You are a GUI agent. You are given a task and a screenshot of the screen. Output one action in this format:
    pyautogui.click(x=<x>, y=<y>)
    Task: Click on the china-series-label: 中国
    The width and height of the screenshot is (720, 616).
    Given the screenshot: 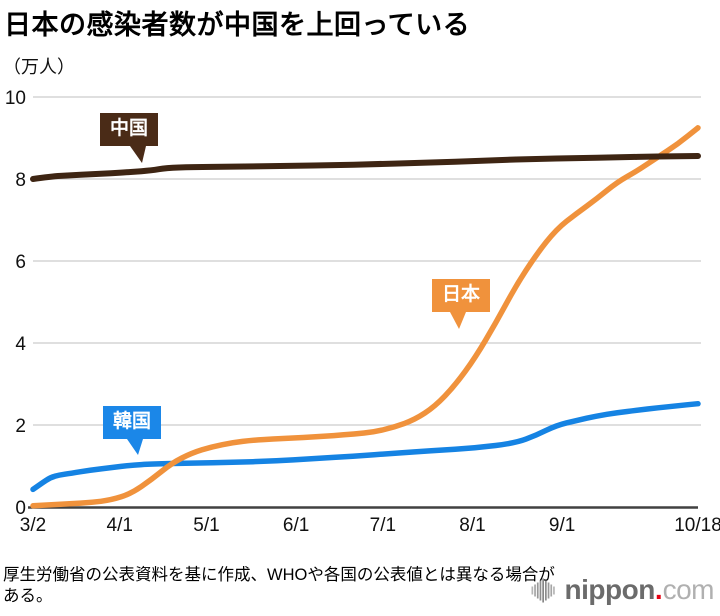 What is the action you would take?
    pyautogui.click(x=129, y=138)
    